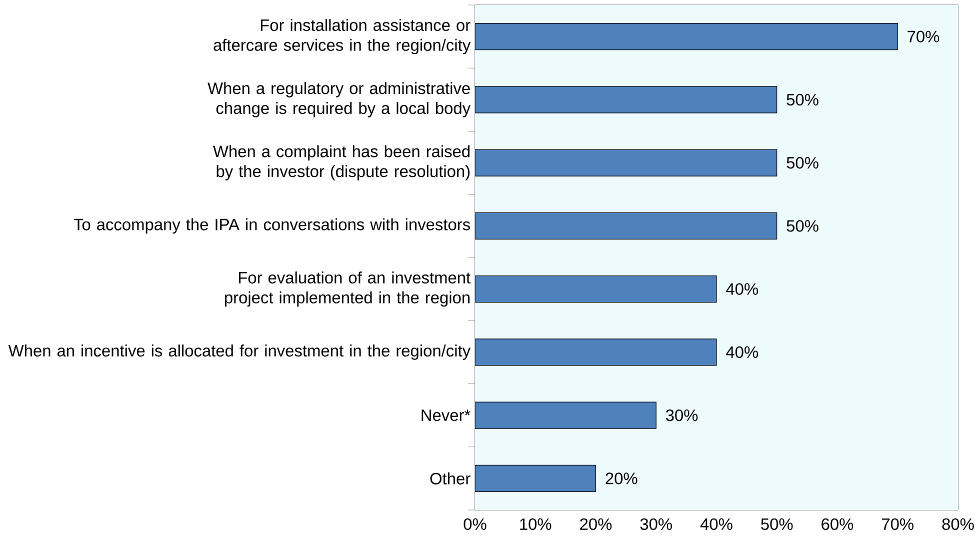 This screenshot has width=980, height=543. What do you see at coordinates (656, 524) in the screenshot?
I see `x-tick-label: 30%` at bounding box center [656, 524].